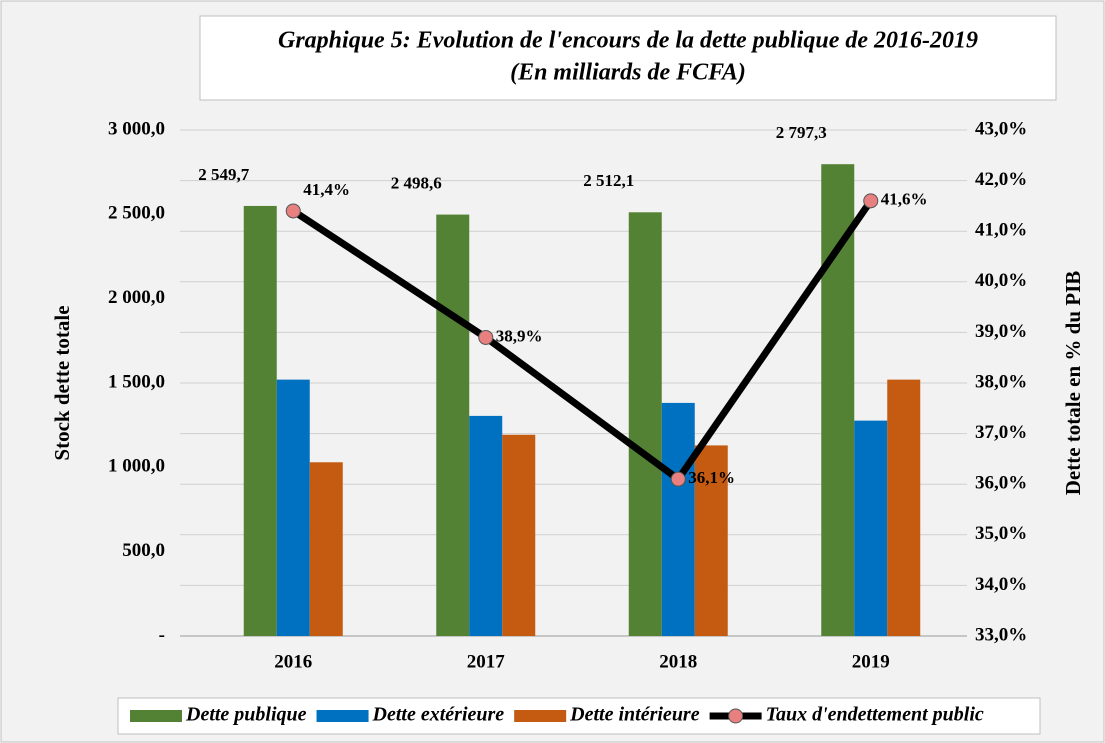  Describe the element at coordinates (875, 715) in the screenshot. I see `legend-label: Taux d'endettement public` at that location.